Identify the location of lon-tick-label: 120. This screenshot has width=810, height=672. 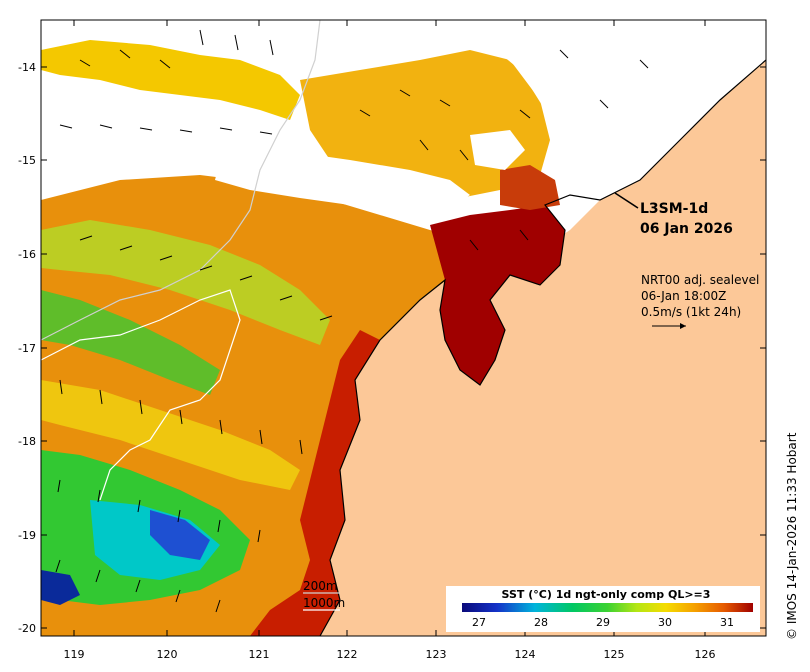
(167, 654).